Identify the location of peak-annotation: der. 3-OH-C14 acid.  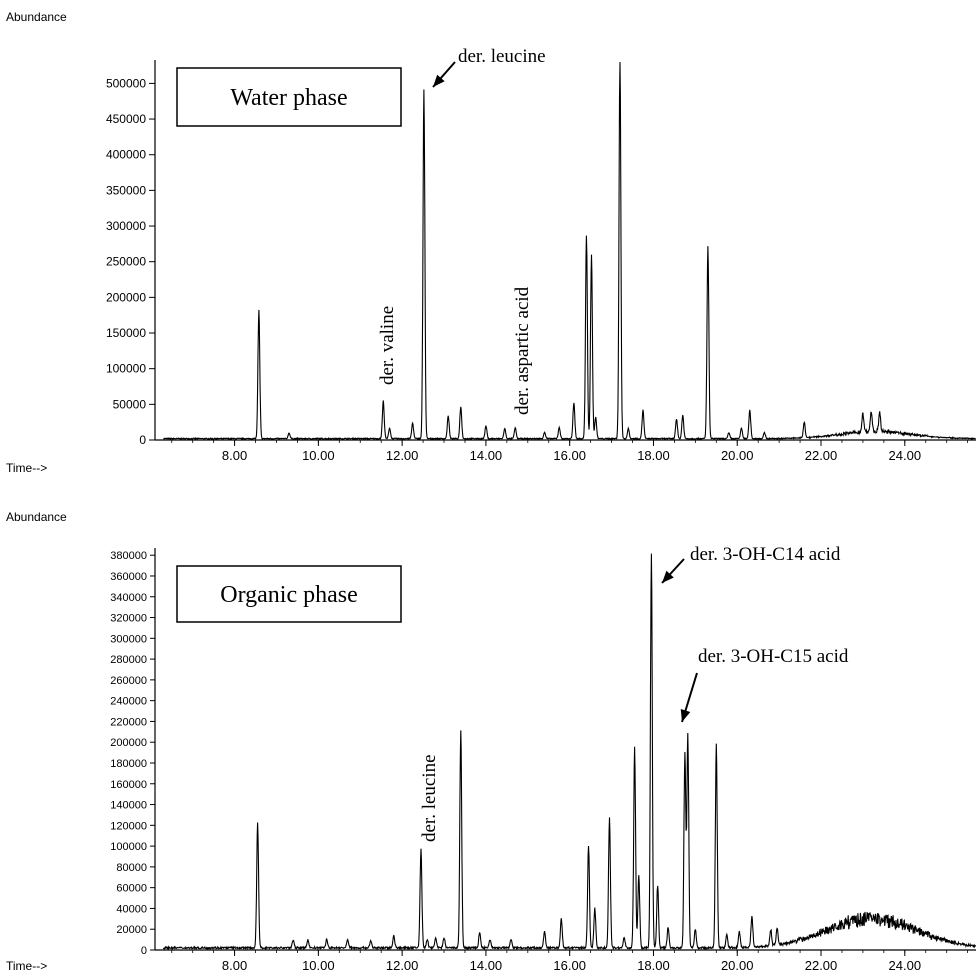
(765, 554).